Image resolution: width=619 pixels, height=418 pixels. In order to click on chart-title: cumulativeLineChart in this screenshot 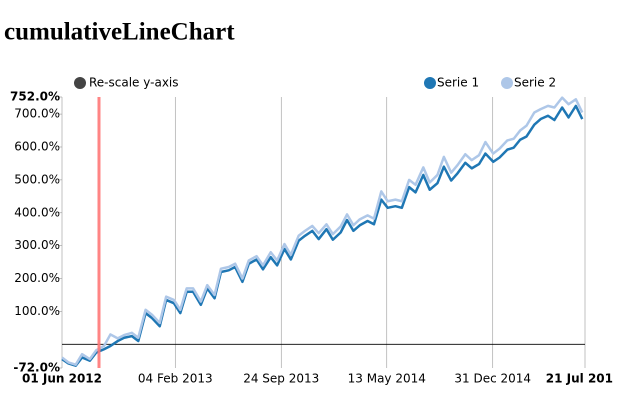, I will do `click(119, 32)`.